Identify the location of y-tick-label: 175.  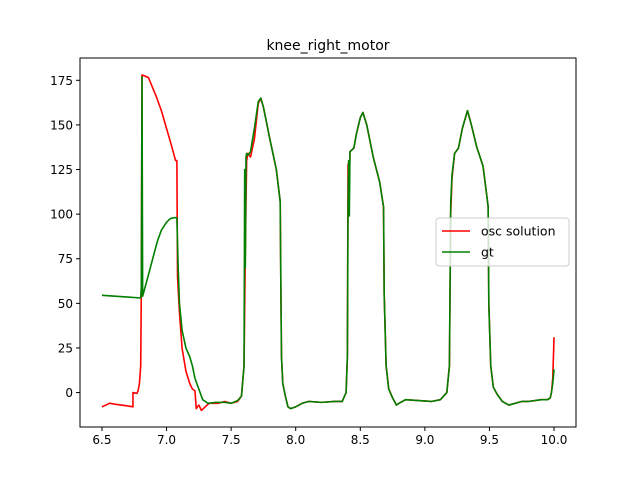
(61, 81).